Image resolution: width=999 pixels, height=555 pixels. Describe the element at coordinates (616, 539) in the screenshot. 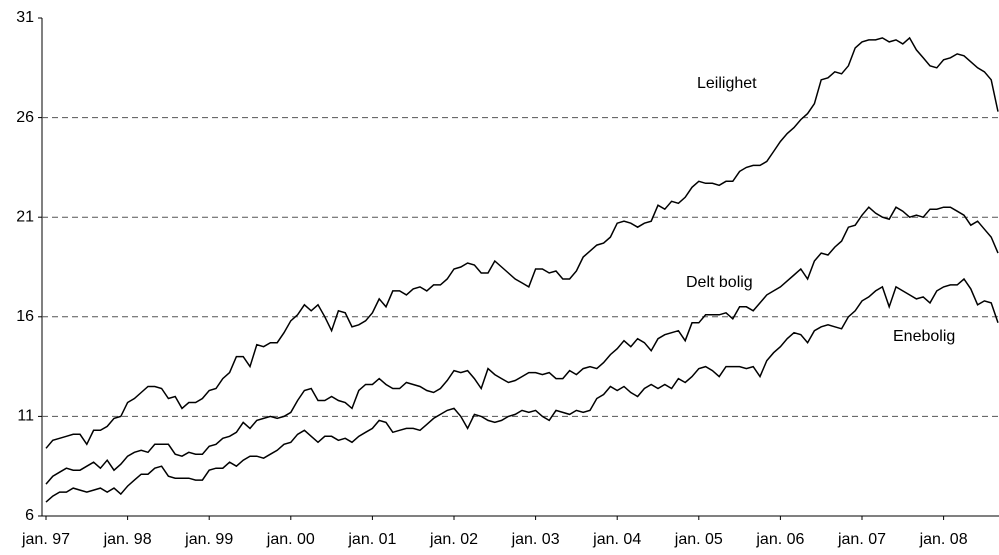

I see `x-tick-label: jan. 04` at that location.